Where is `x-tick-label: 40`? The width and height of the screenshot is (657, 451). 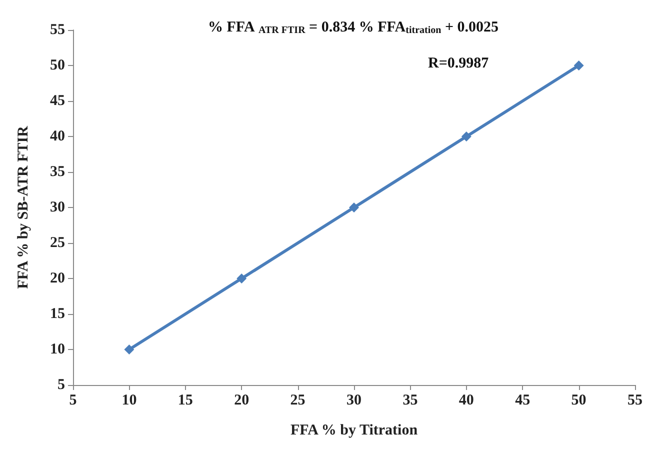
x-tick-label: 40 is located at coordinates (466, 400).